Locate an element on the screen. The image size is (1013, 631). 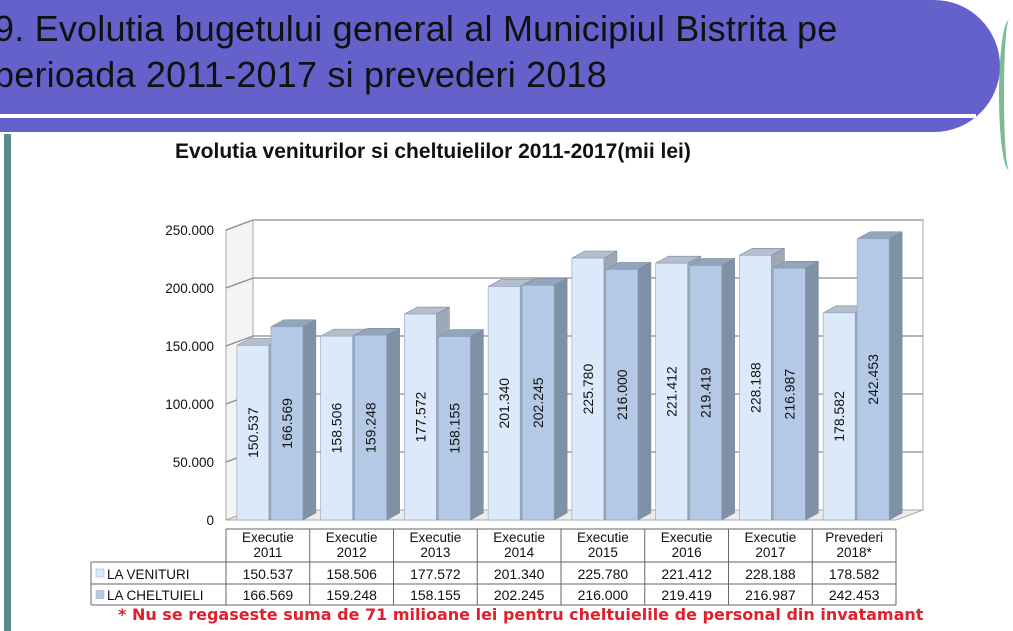
bar-value-label: 159.248 is located at coordinates (371, 427).